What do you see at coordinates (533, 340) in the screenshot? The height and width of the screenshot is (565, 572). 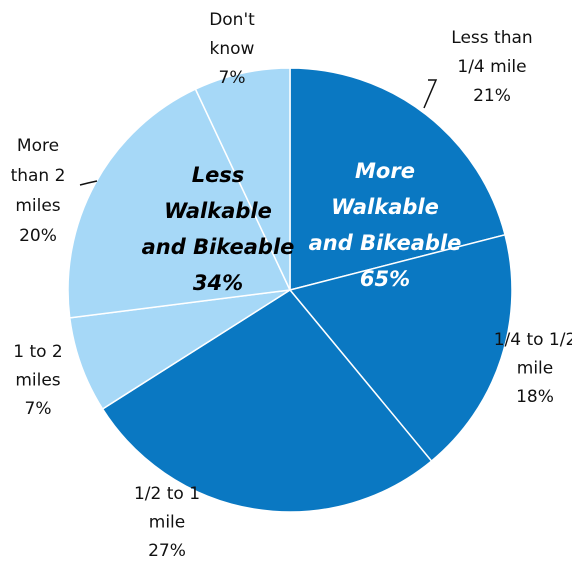 I see `slice-label: 1/4 to 1/2` at bounding box center [533, 340].